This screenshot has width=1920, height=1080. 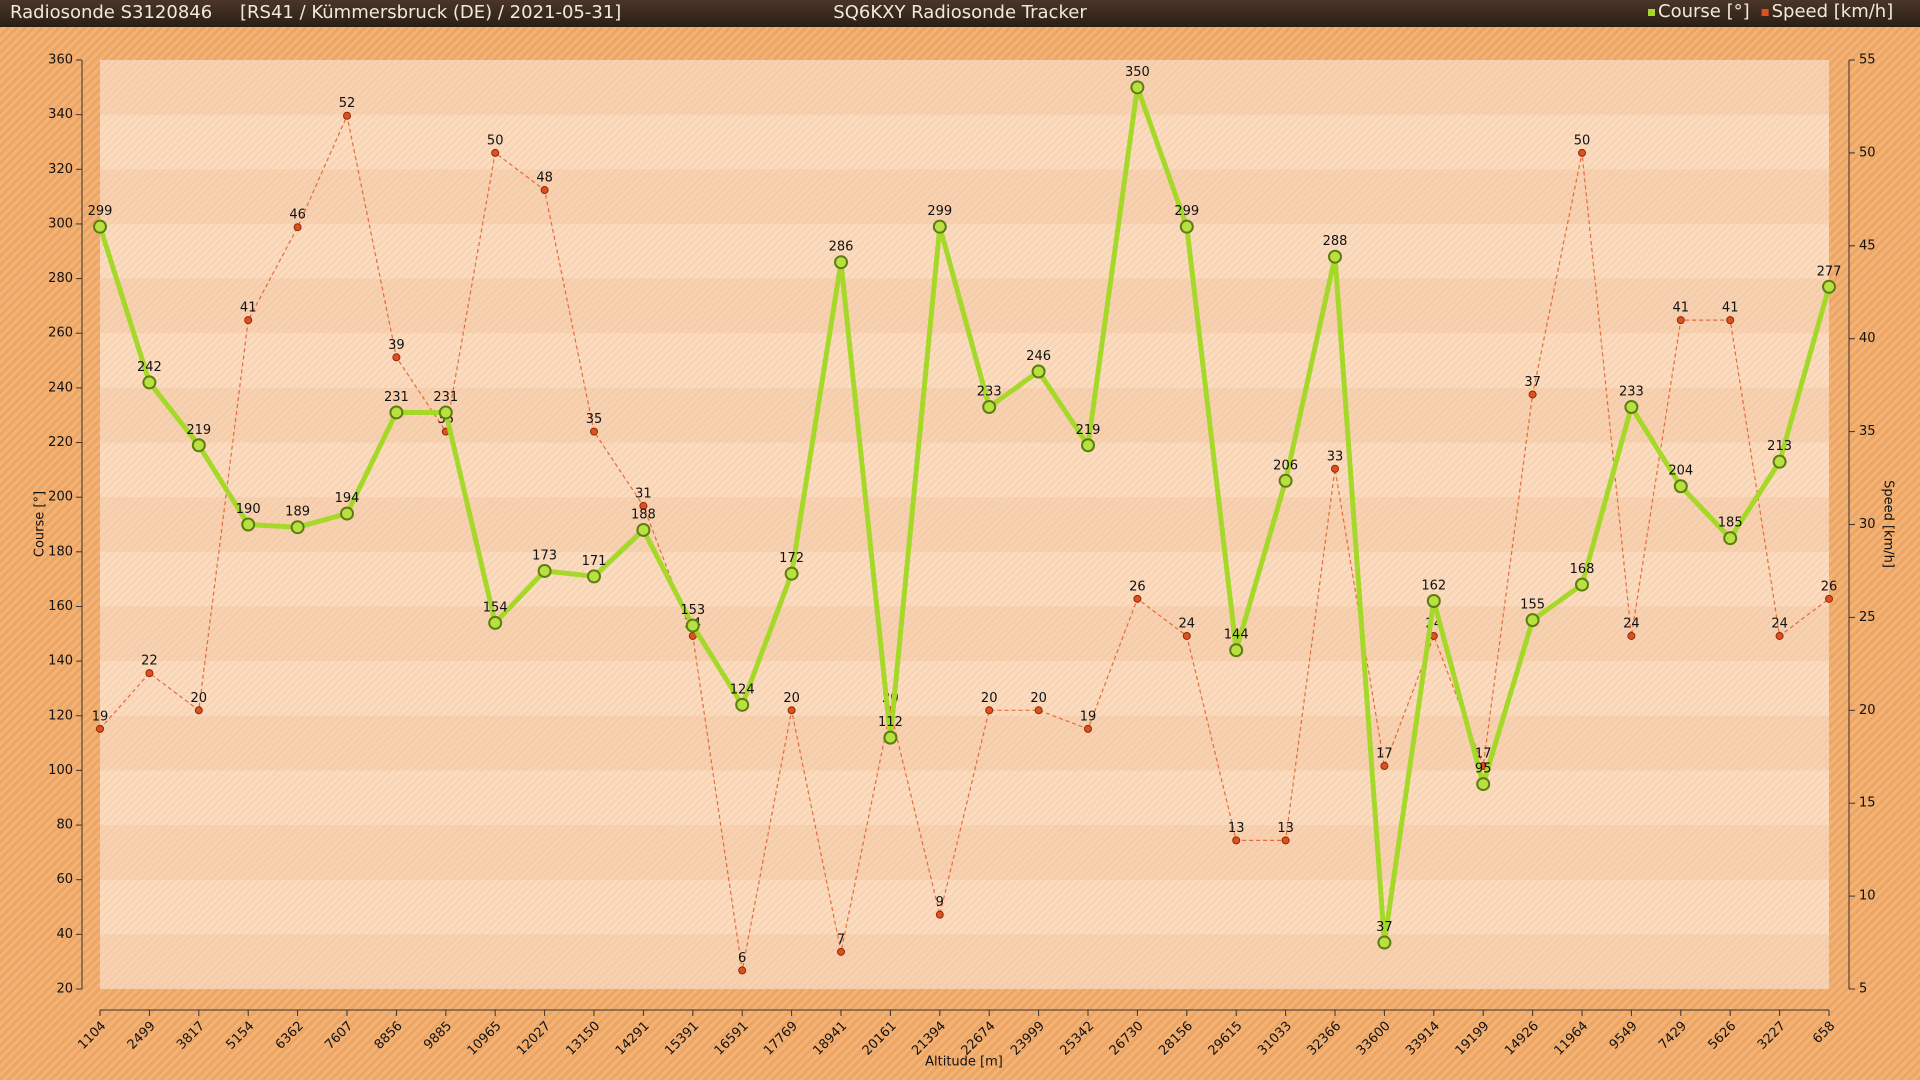 I want to click on data-label: 33, so click(x=1335, y=456).